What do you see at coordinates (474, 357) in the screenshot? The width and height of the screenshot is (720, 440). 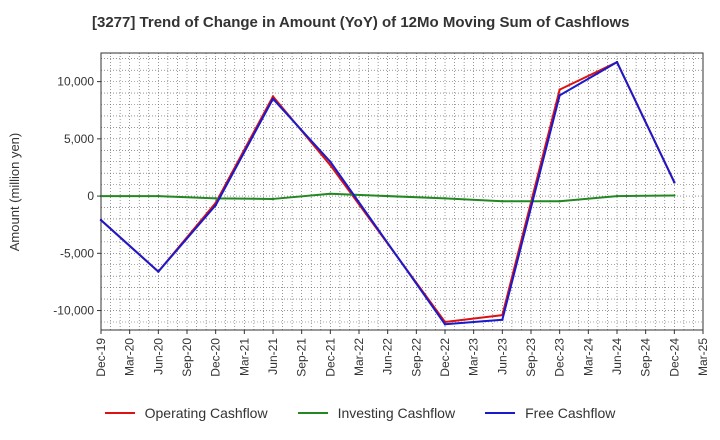 I see `x-tick-label: Mar-23` at bounding box center [474, 357].